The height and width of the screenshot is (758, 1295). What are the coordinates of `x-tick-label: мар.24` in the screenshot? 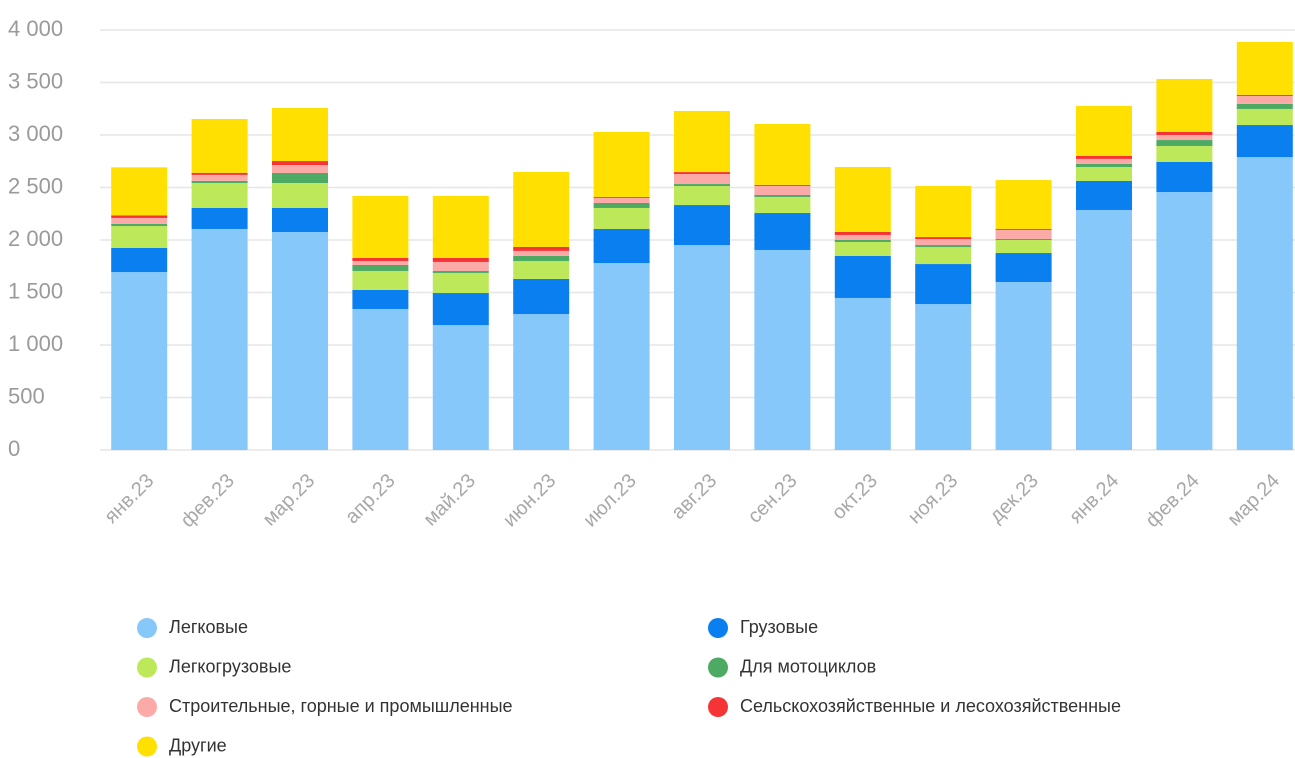 It's located at (1253, 500).